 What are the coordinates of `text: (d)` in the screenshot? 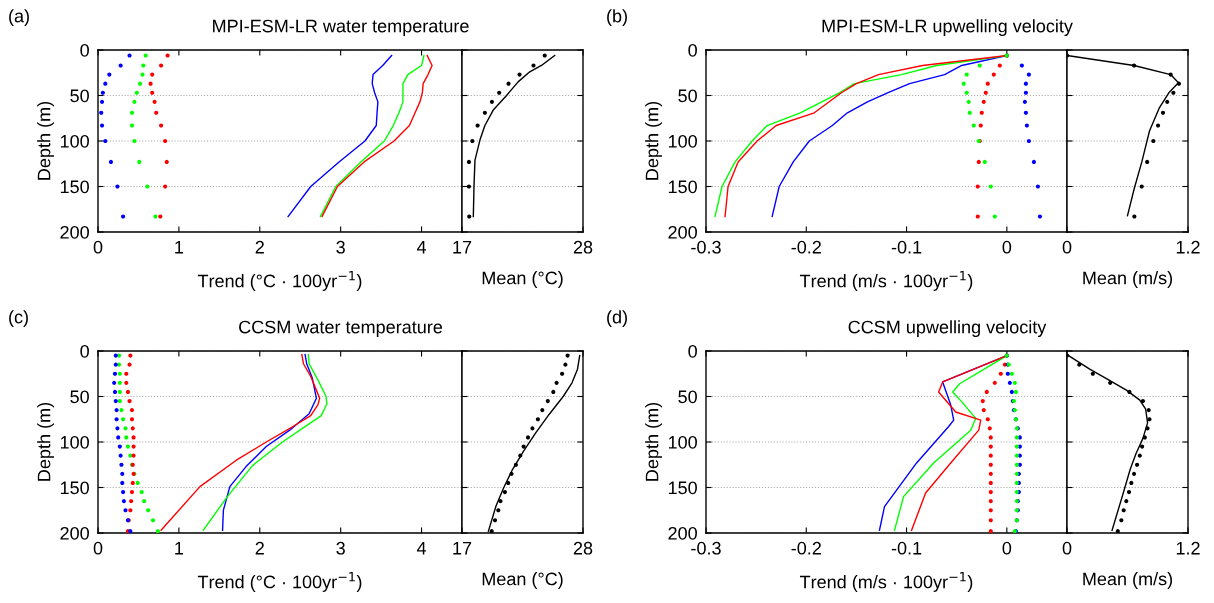 It's located at (617, 318).